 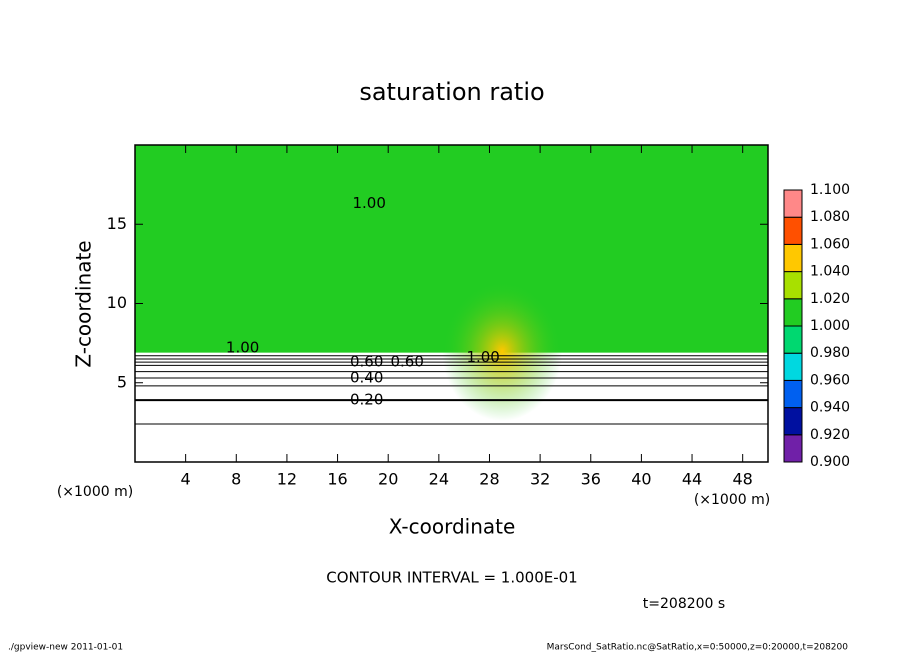 What do you see at coordinates (388, 479) in the screenshot?
I see `x-tick-label: 20` at bounding box center [388, 479].